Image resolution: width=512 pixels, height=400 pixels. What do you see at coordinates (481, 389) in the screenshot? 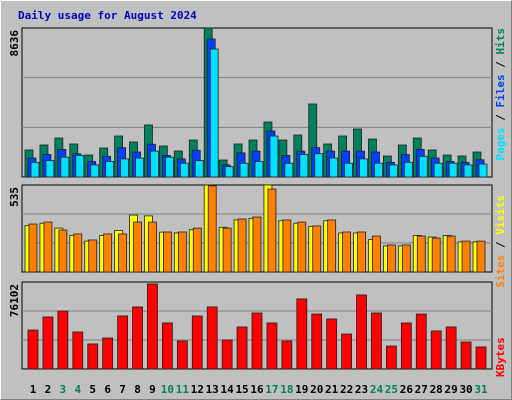
I see `x-tick-label: 31` at bounding box center [481, 389].